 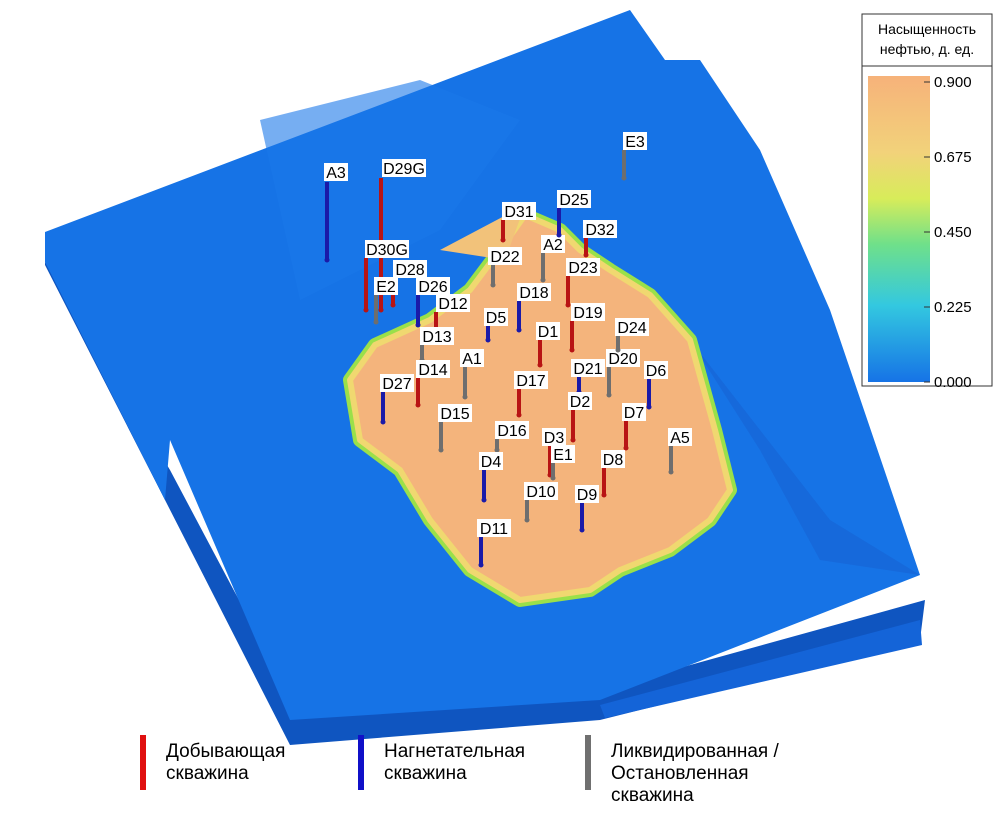 I want to click on well: D12, so click(x=451, y=313).